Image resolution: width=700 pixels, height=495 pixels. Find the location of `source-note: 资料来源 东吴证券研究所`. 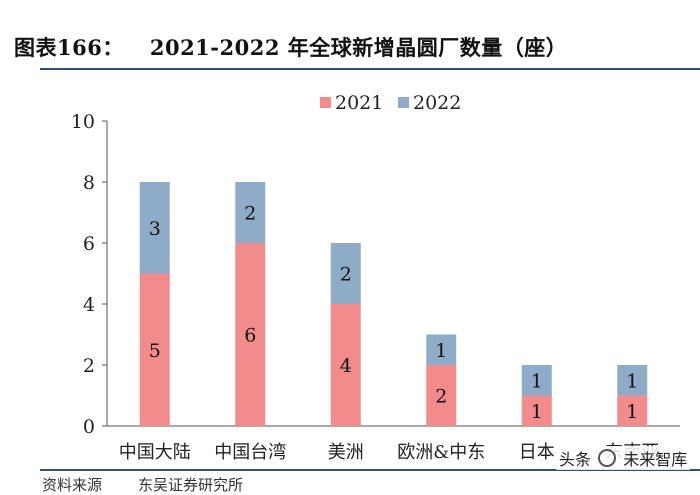

source-note: 资料来源 东吴证券研究所 is located at coordinates (160, 484).